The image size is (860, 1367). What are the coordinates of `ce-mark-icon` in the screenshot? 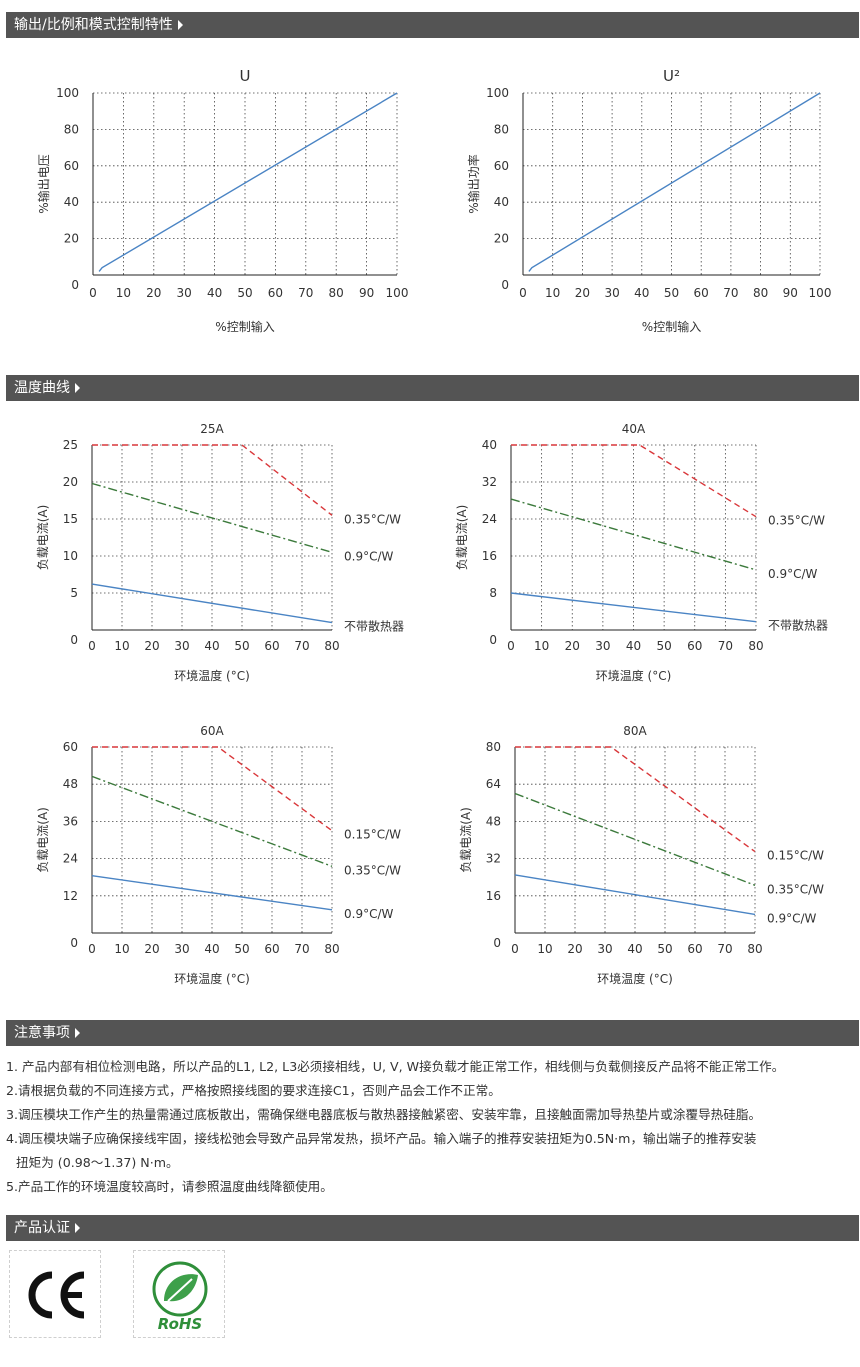 It's located at (56, 1295).